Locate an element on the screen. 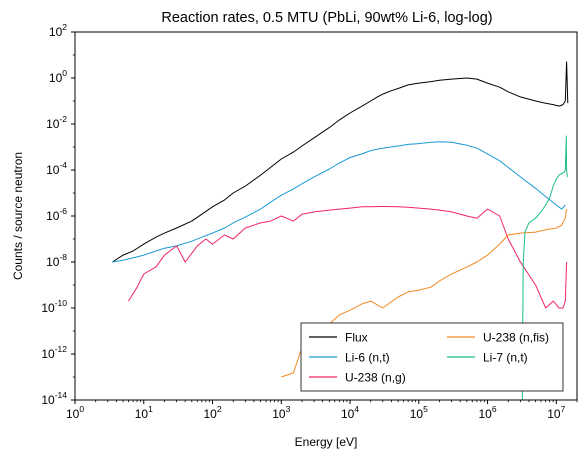  y-axis-label: Counts / source neutron is located at coordinates (18, 216).